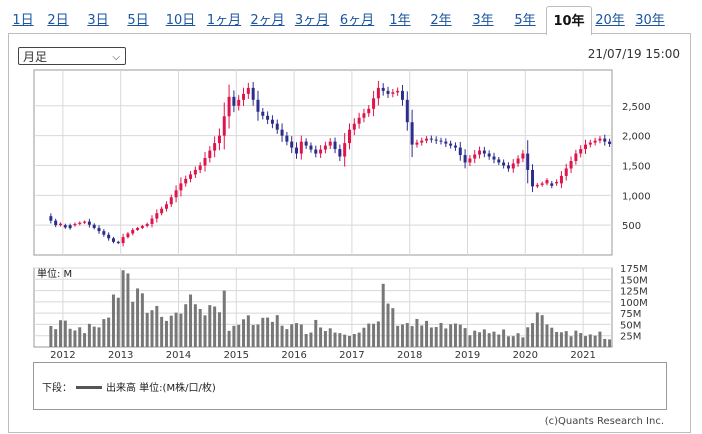  What do you see at coordinates (116, 57) in the screenshot?
I see `chevron-down-icon: ⌵` at bounding box center [116, 57].